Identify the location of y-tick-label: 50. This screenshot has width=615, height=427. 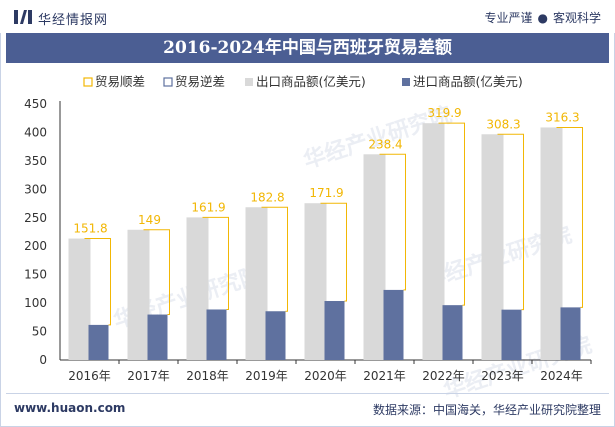
(39, 332).